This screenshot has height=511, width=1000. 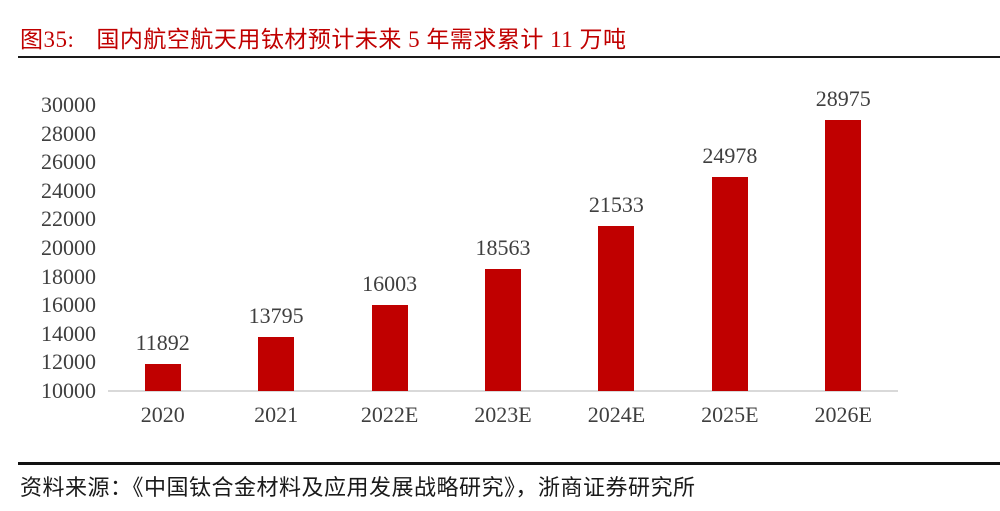 I want to click on figure-header: 图35: 国内航空航天用钛材预计未来 5 年需求累计 11 万吨, so click(x=500, y=36).